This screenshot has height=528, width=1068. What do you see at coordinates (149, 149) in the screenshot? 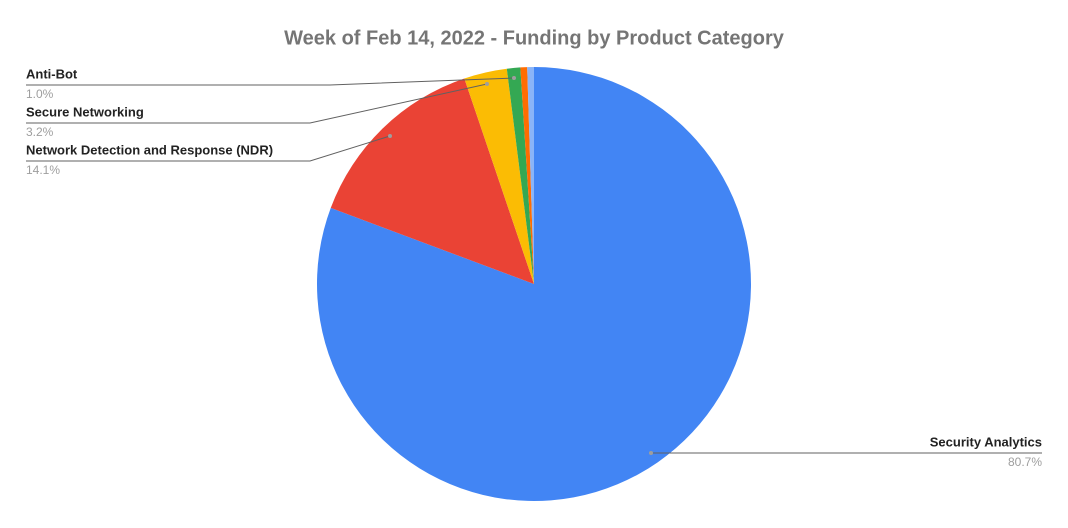
I see `slice-label: Network Detection and Response (NDR)` at bounding box center [149, 149].